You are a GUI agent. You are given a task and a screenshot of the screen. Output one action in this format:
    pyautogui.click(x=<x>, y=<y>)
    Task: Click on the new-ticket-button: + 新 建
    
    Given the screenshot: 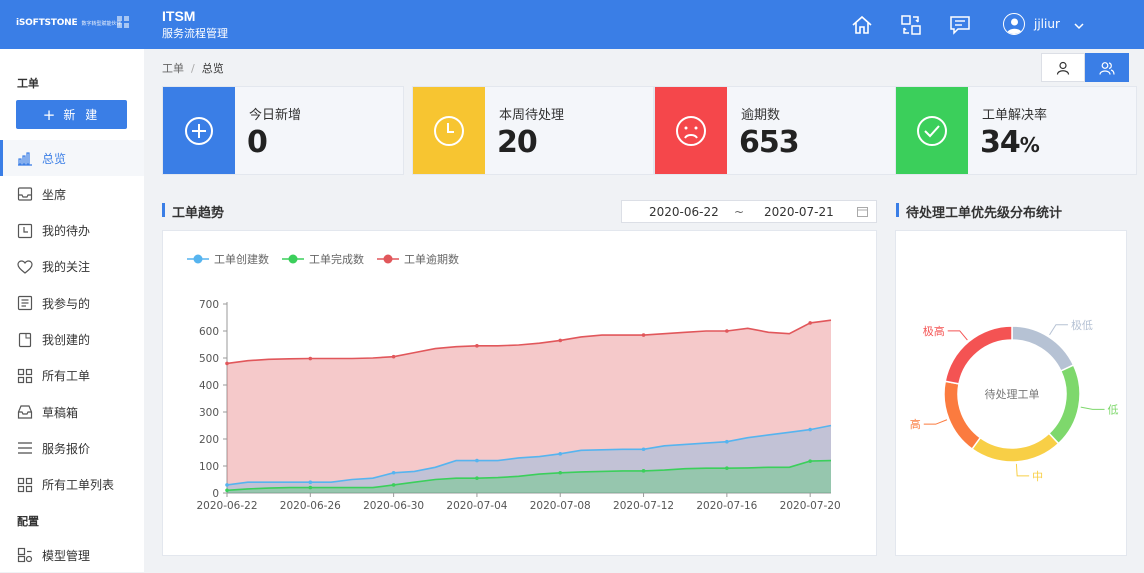 What is the action you would take?
    pyautogui.click(x=71, y=114)
    